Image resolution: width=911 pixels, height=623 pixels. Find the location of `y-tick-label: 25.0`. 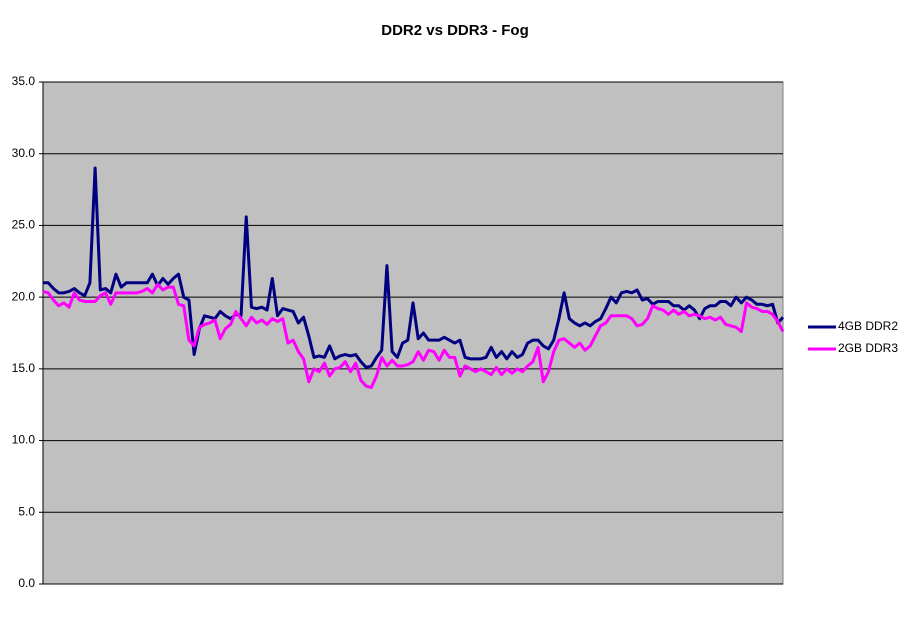

y-tick-label: 25.0 is located at coordinates (24, 225).